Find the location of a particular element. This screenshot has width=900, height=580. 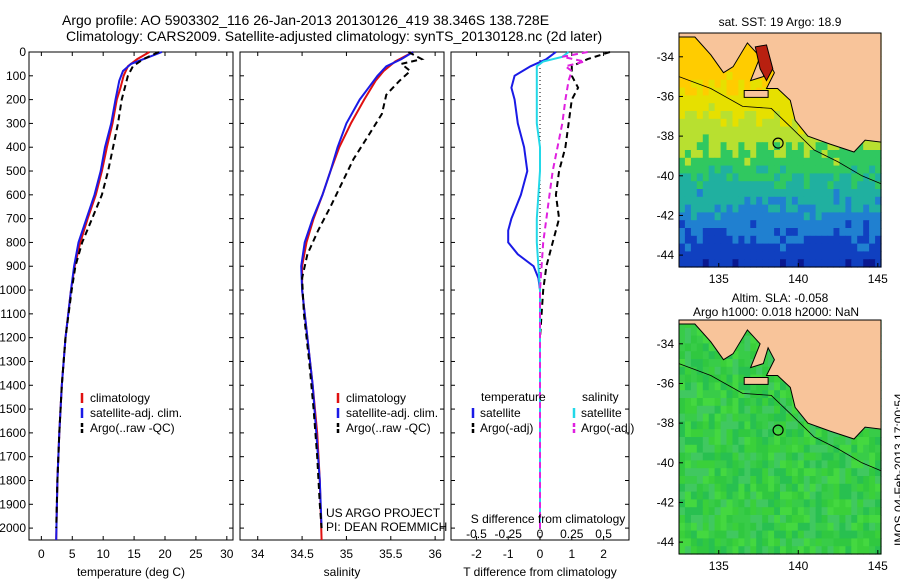

legend-label: satellite is located at coordinates (500, 413).